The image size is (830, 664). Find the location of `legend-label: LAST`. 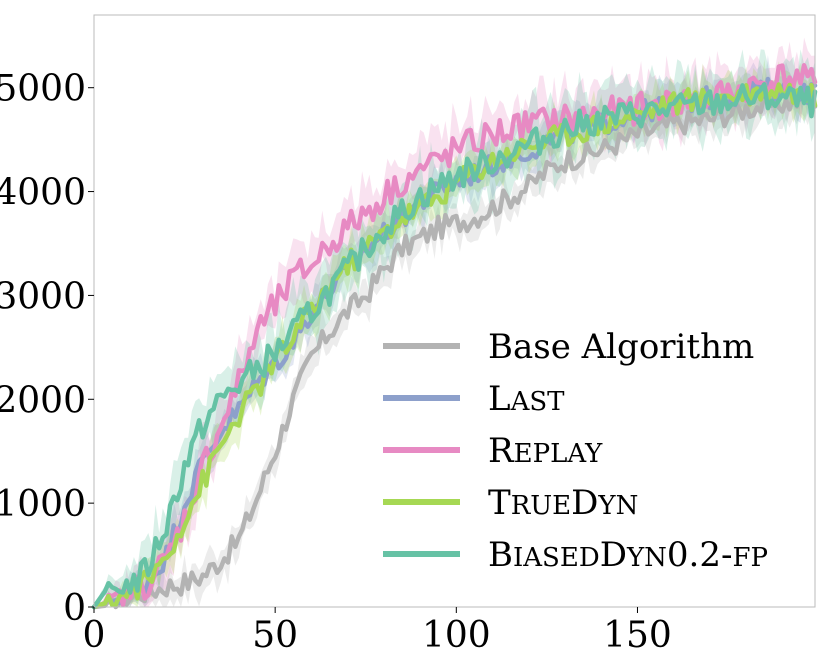

legend-label: LAST is located at coordinates (526, 399).